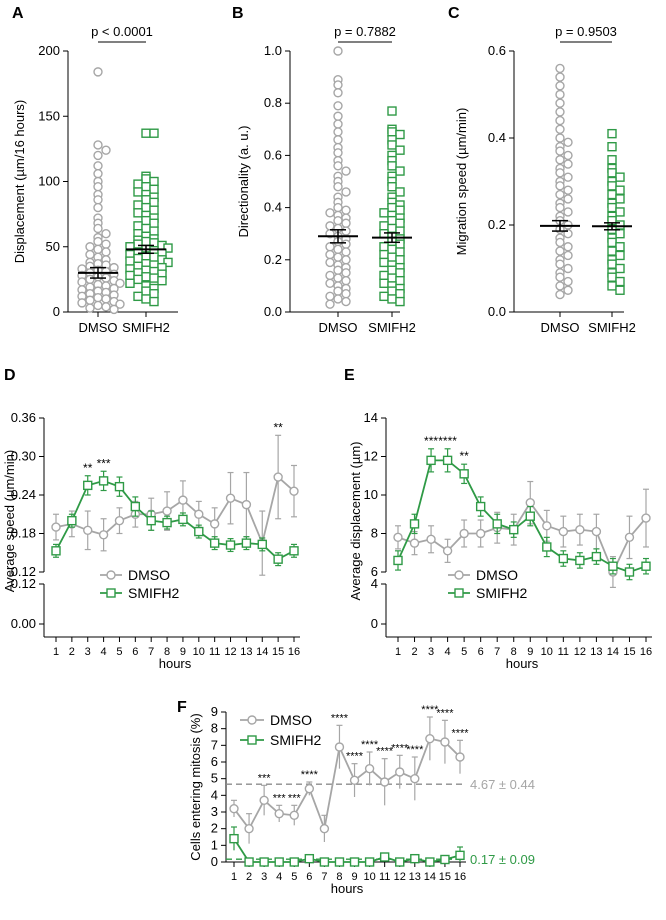 This screenshot has height=920, width=666. I want to click on legend-marker, so click(252, 740).